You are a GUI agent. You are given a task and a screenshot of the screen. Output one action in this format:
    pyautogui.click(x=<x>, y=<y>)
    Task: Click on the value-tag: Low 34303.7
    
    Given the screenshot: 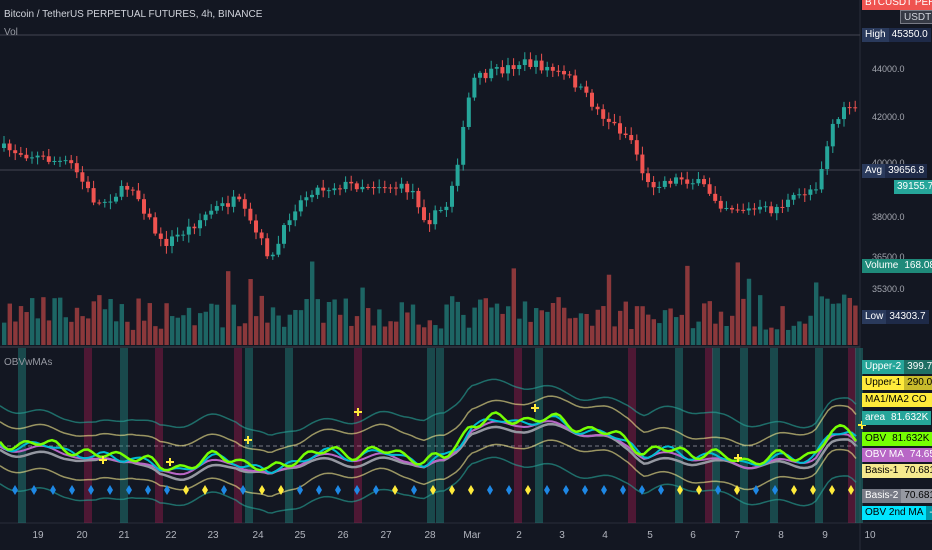 What is the action you would take?
    pyautogui.click(x=895, y=317)
    